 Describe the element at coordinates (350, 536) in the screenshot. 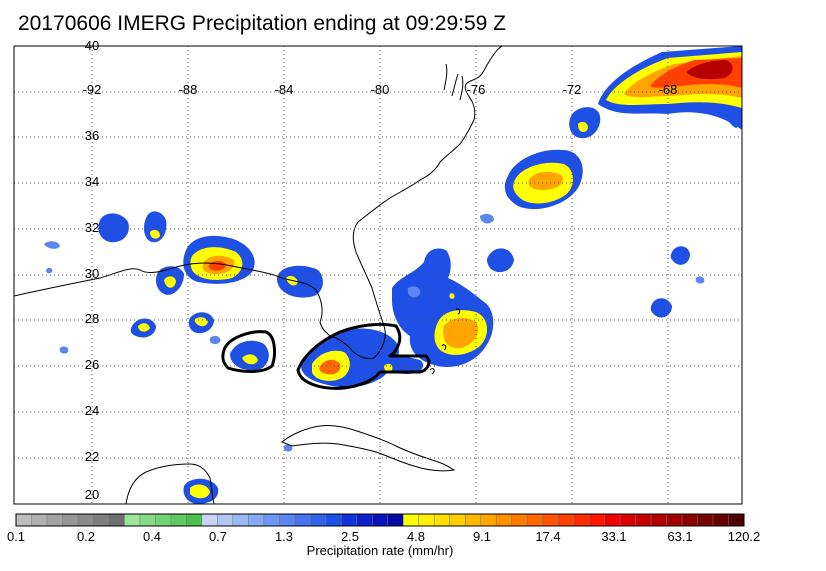

I see `colorbar-tick-label: 2.5` at that location.